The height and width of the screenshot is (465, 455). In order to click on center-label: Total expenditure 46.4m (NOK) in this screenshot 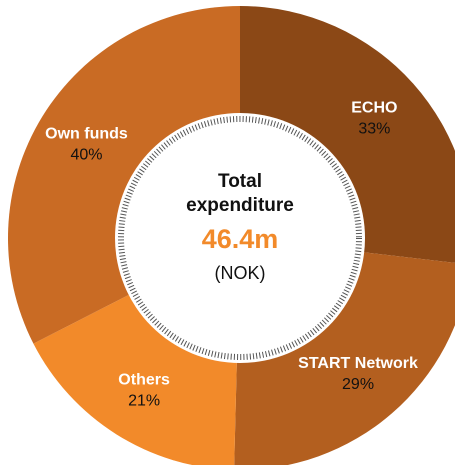, I will do `click(240, 227)`.